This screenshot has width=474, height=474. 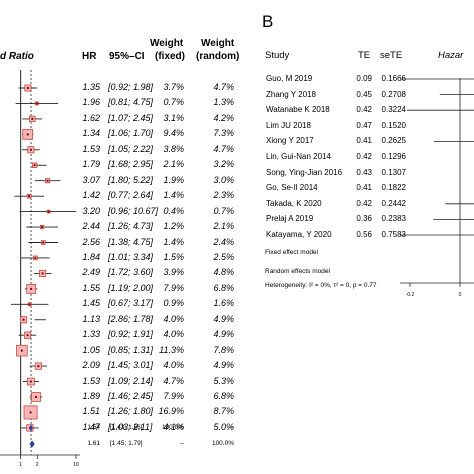 What do you see at coordinates (304, 172) in the screenshot?
I see `study-name: Song, Ying-Jian 2016` at bounding box center [304, 172].